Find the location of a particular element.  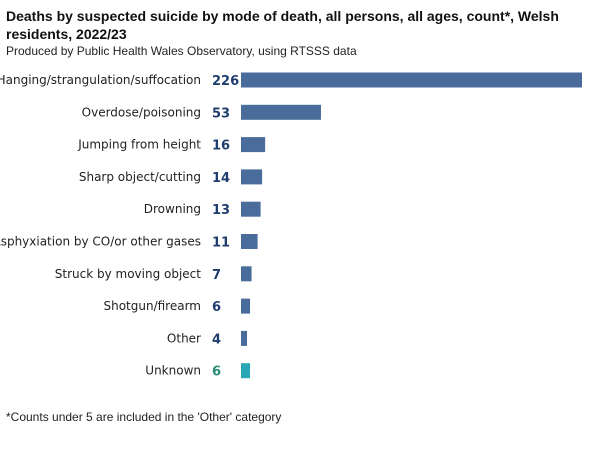

category-label: Hanging/strangulation/suffocation is located at coordinates (100, 80).